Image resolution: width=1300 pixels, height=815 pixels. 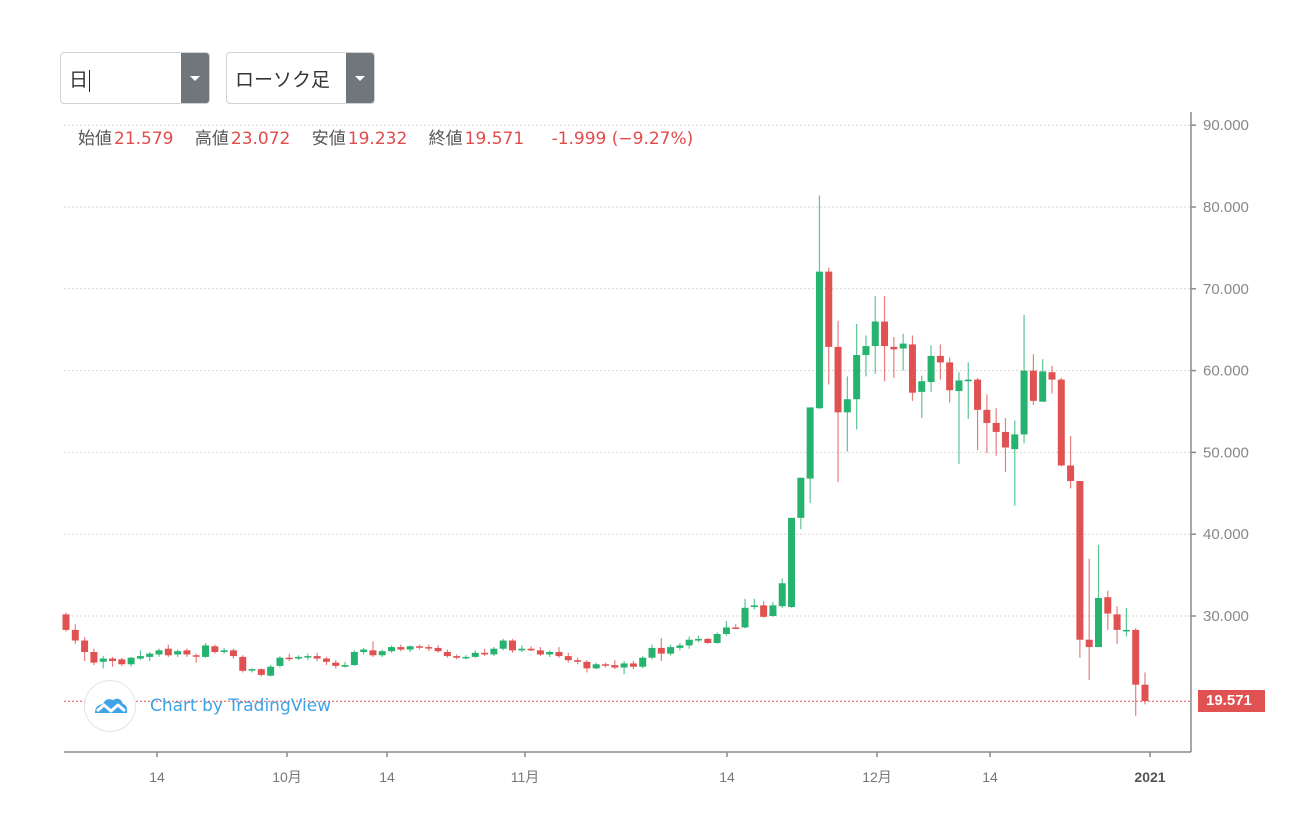 What do you see at coordinates (260, 139) in the screenshot?
I see `high-value: 23.072` at bounding box center [260, 139].